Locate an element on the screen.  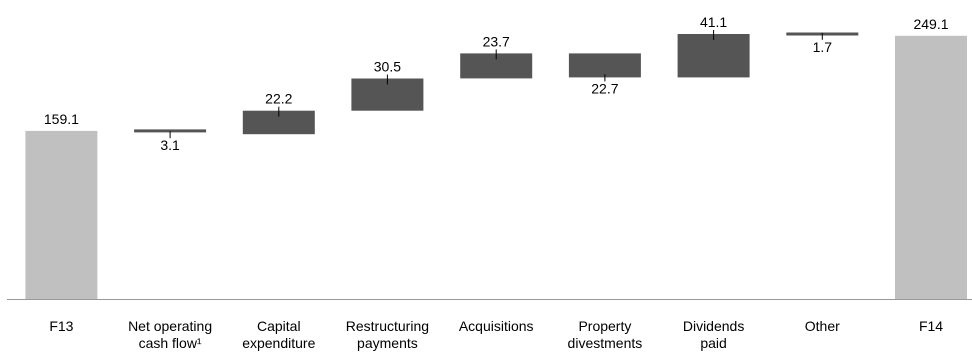
data-label-7: 1.7 is located at coordinates (823, 47).